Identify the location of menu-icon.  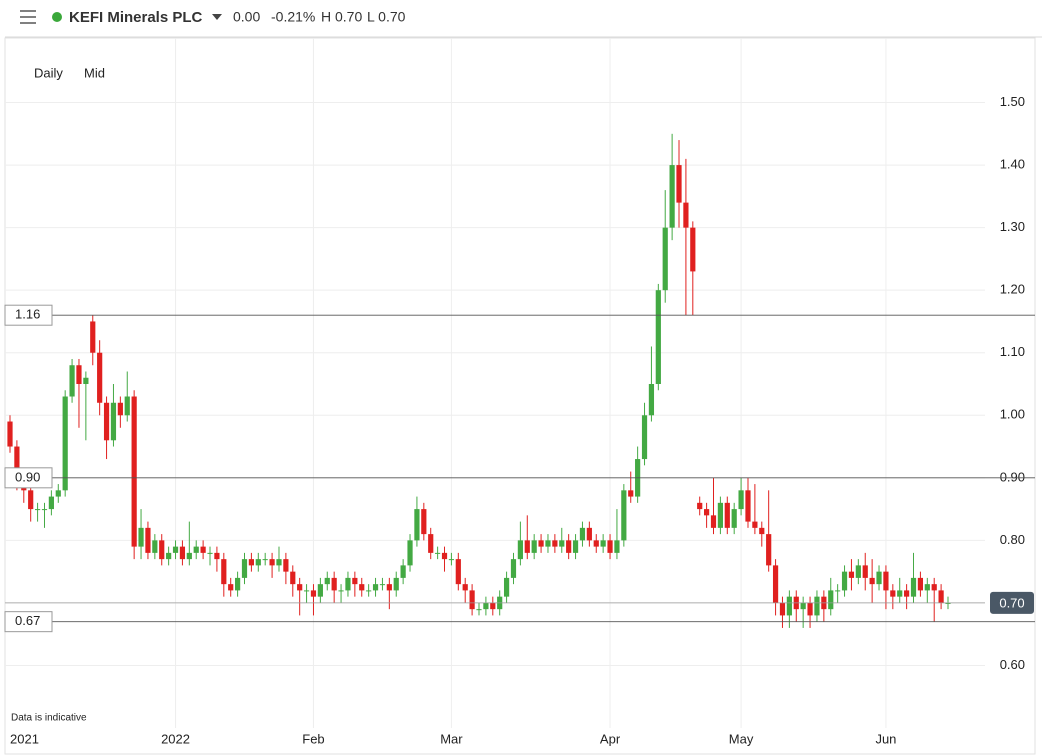
(28, 17).